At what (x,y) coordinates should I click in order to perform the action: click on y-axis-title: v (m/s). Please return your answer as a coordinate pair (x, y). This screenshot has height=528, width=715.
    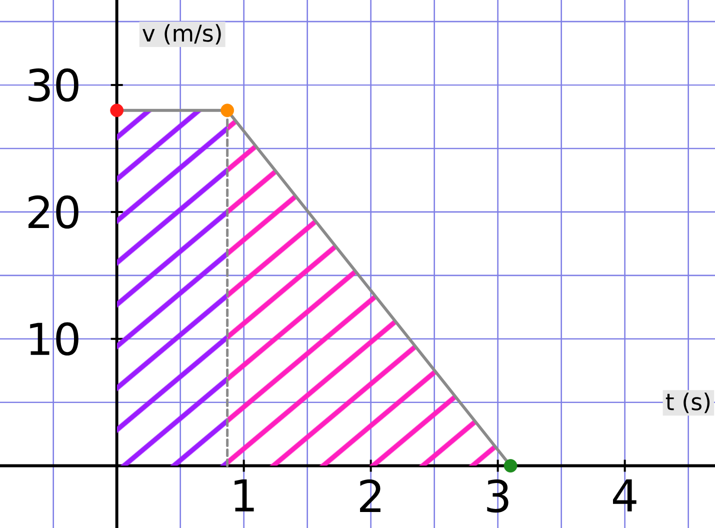
    Looking at the image, I should click on (181, 34).